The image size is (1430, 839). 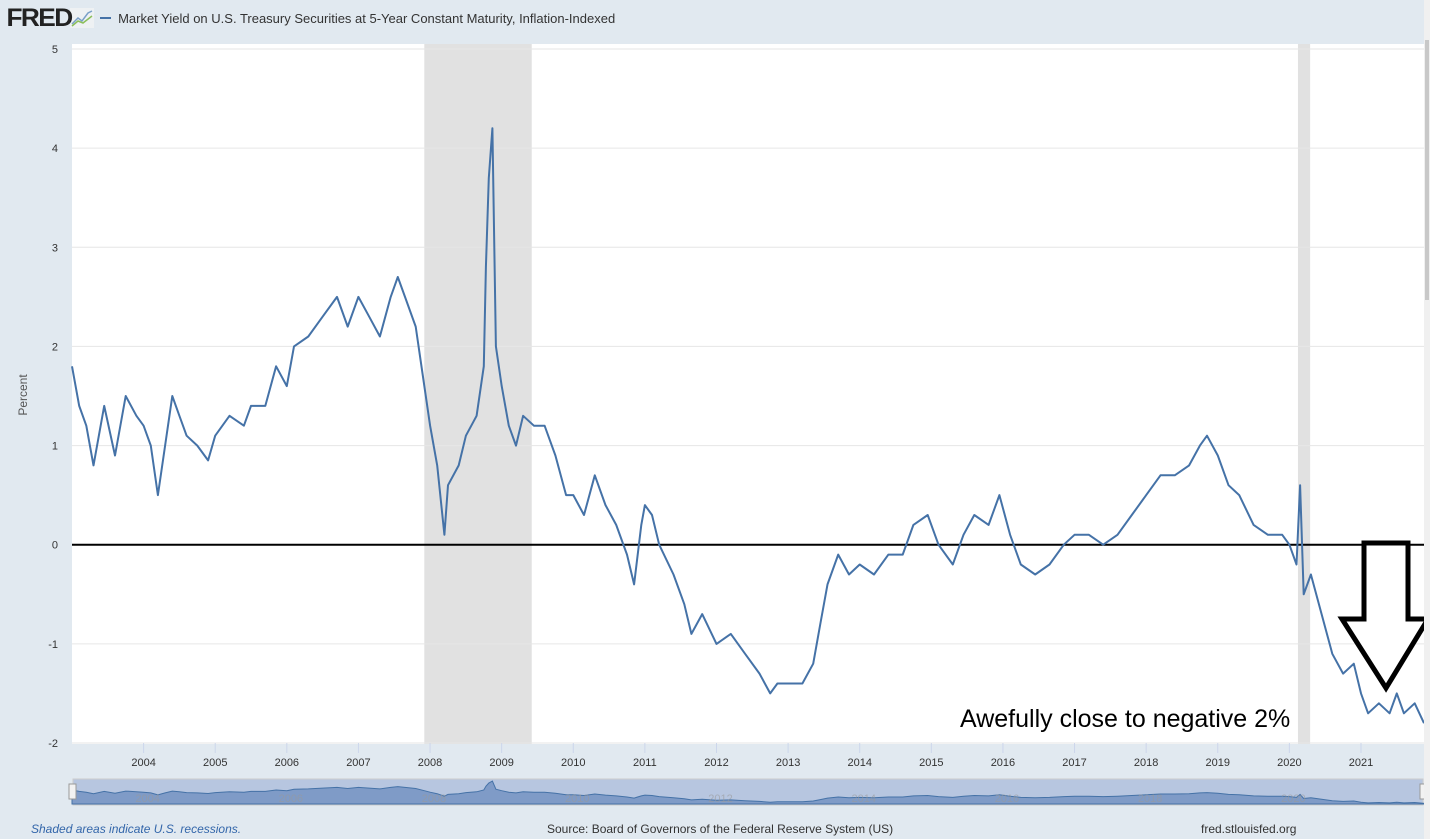 What do you see at coordinates (143, 763) in the screenshot?
I see `x-tick-label: 2004` at bounding box center [143, 763].